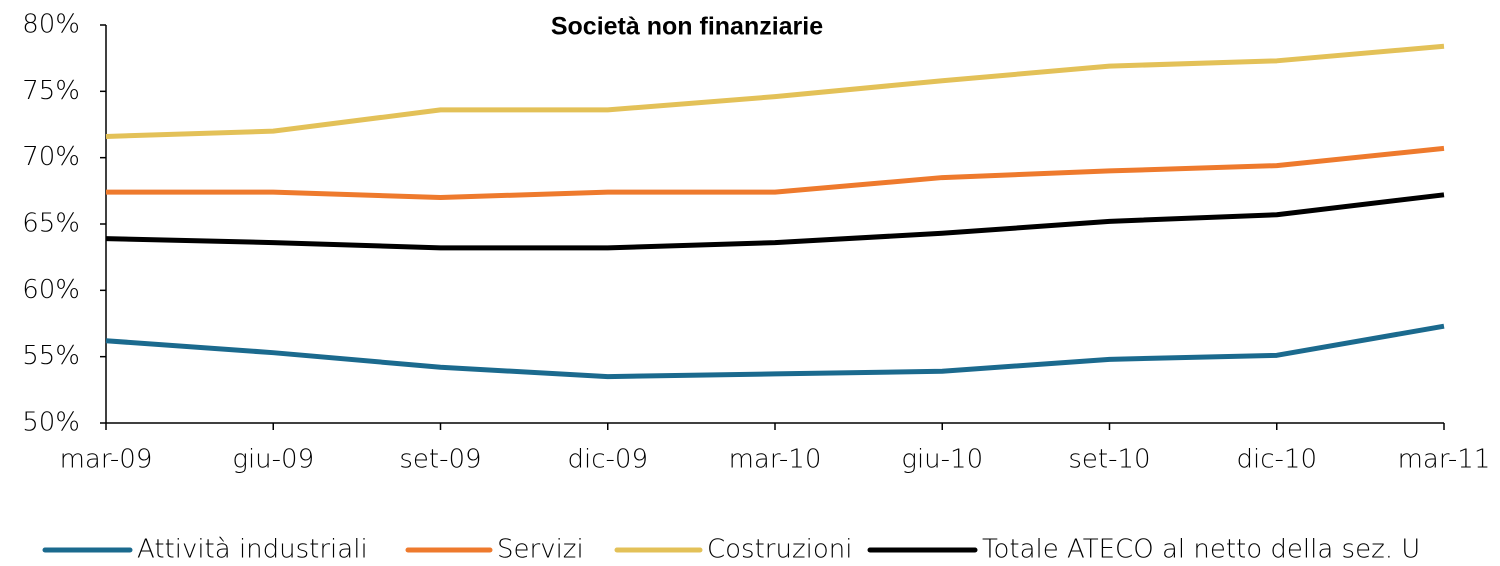  I want to click on y-tick-label: 80%, so click(51, 25).